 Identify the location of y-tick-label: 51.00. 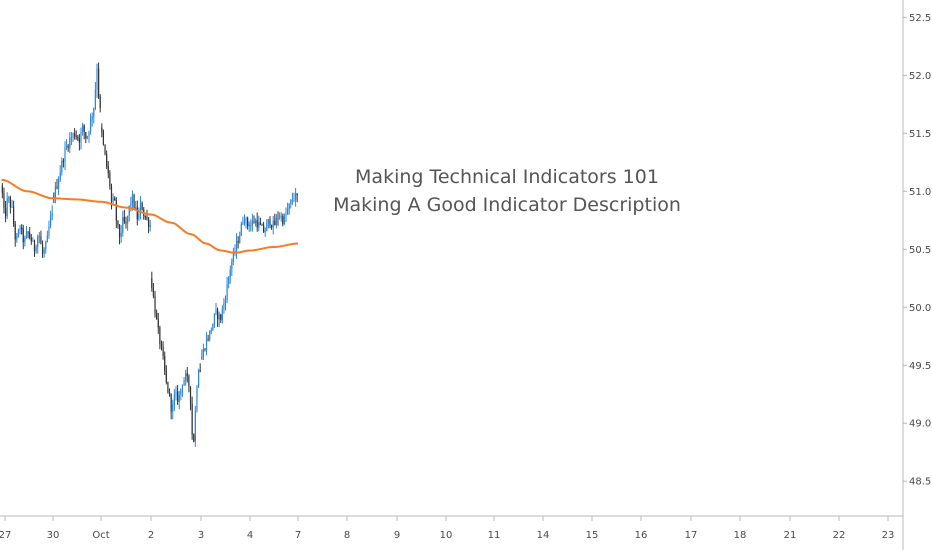
(920, 192).